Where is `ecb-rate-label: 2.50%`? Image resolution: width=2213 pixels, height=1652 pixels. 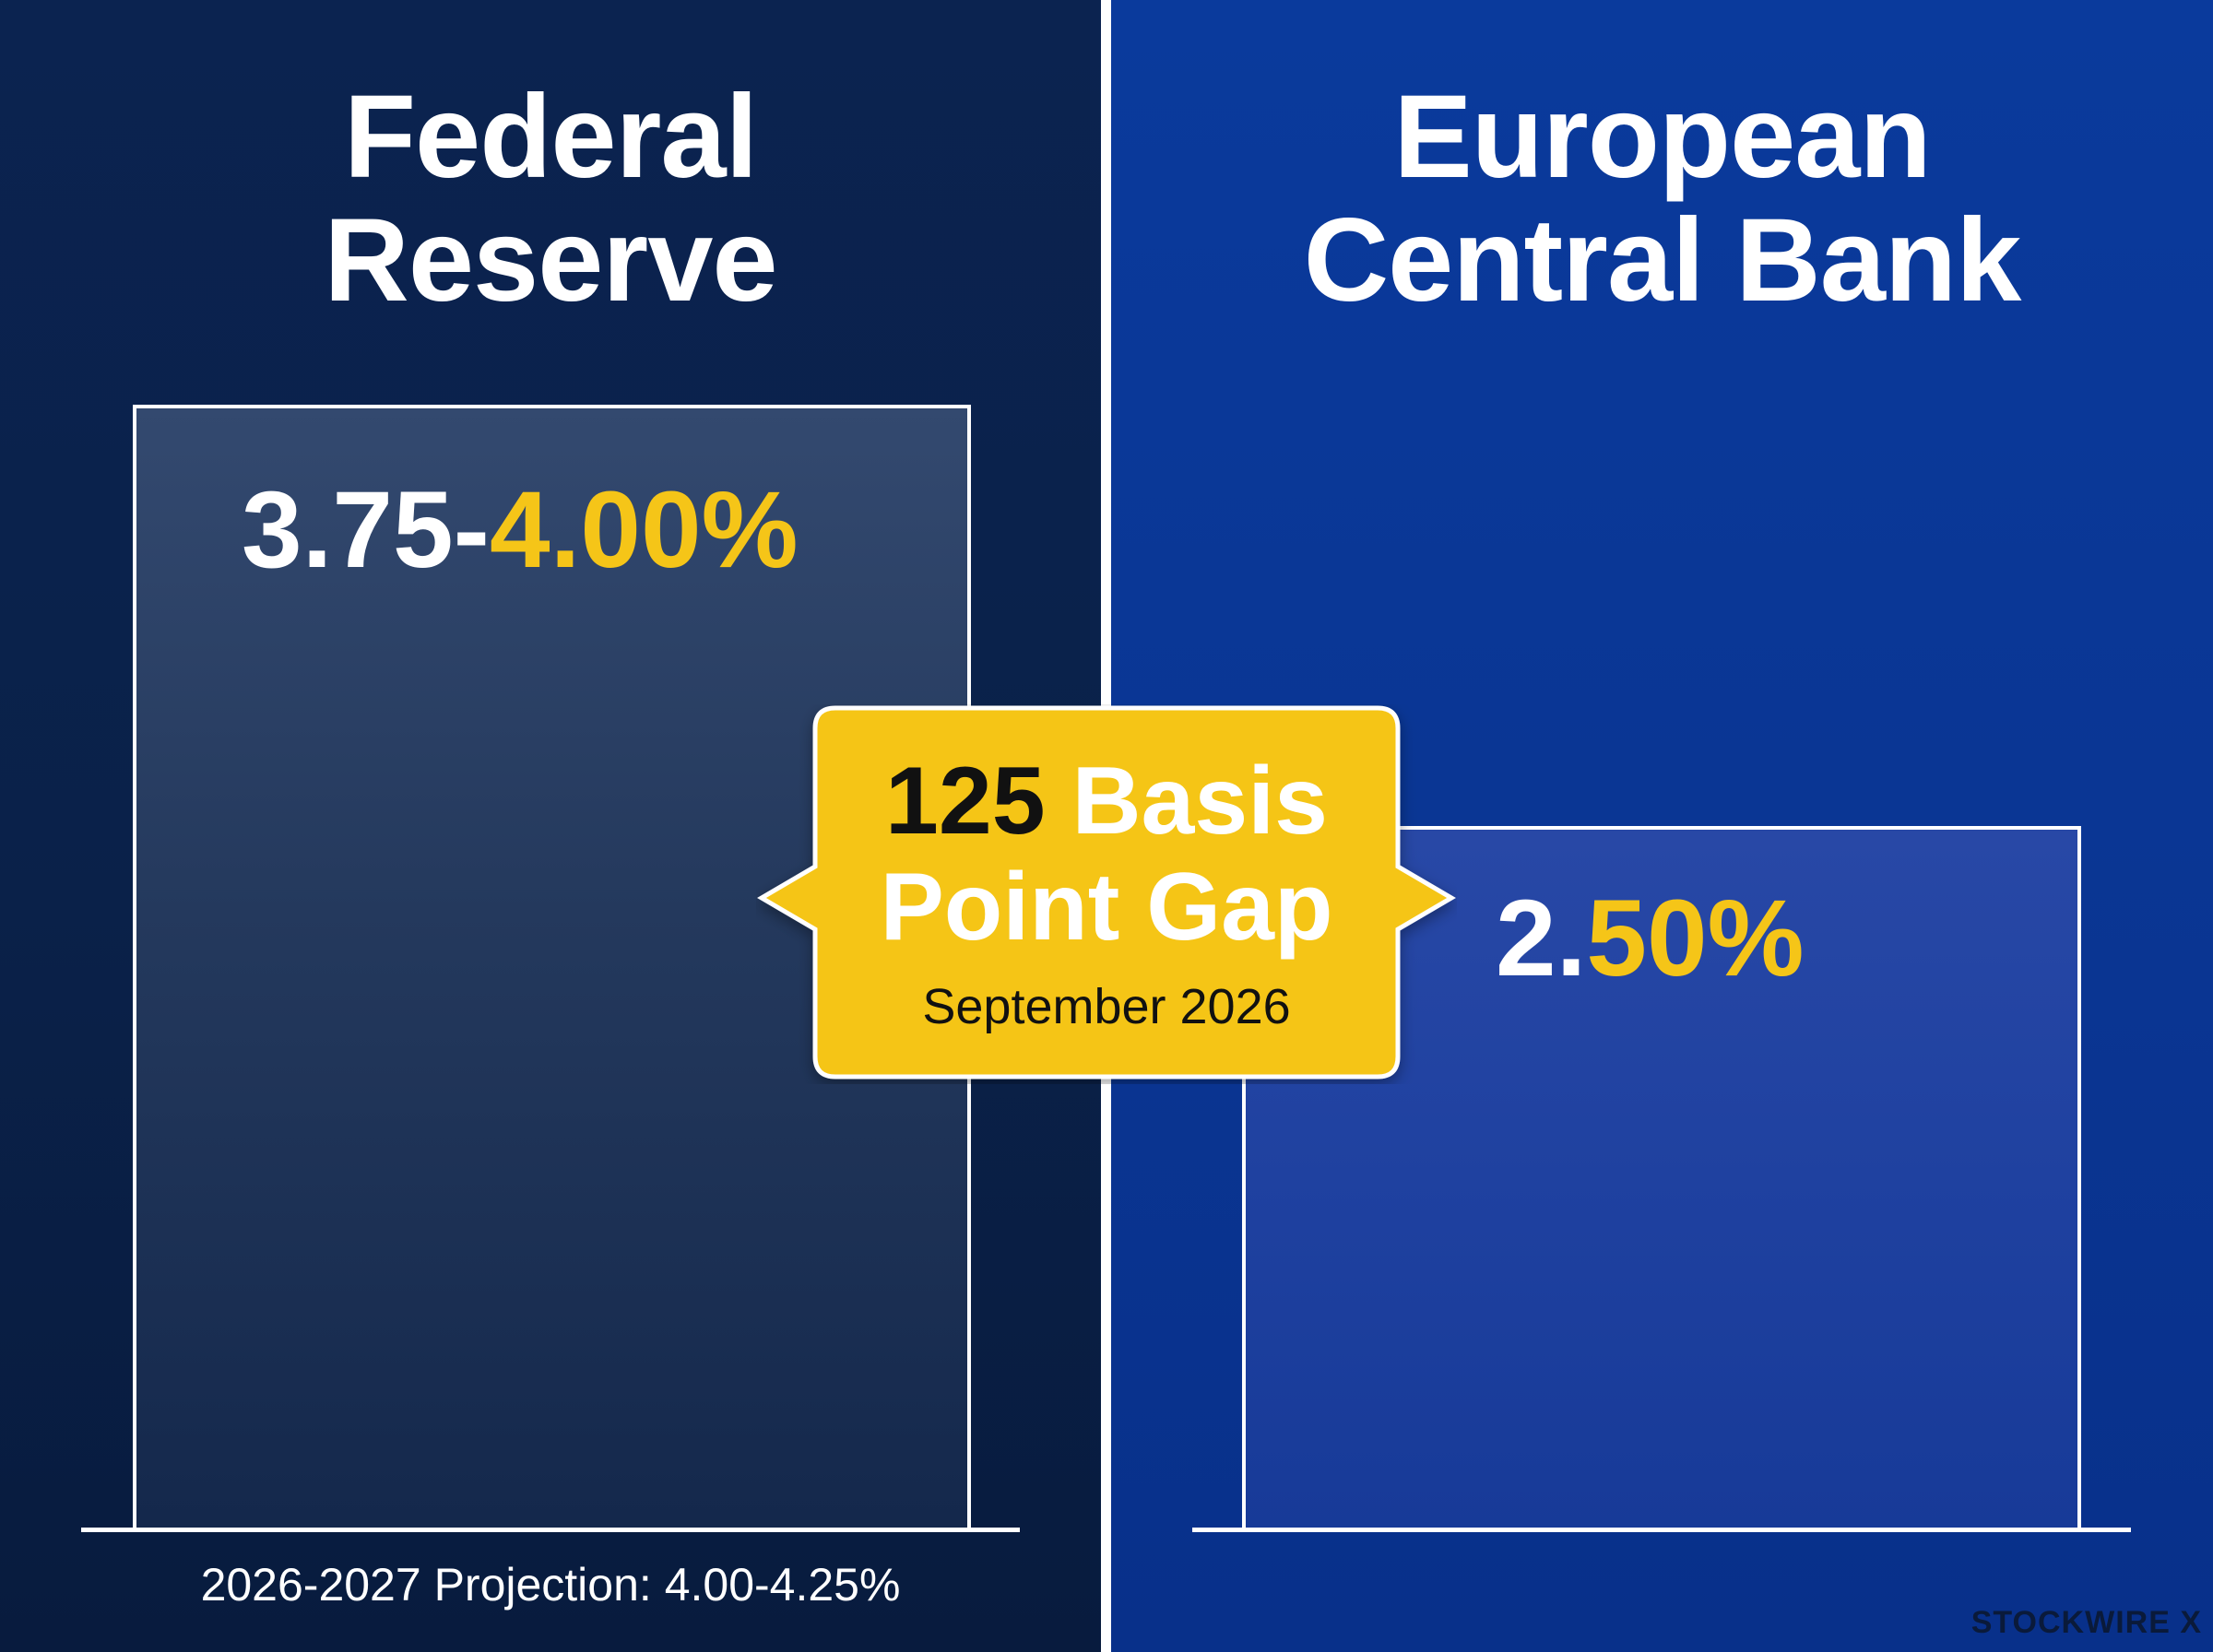
ecb-rate-label: 2.50% is located at coordinates (1650, 938).